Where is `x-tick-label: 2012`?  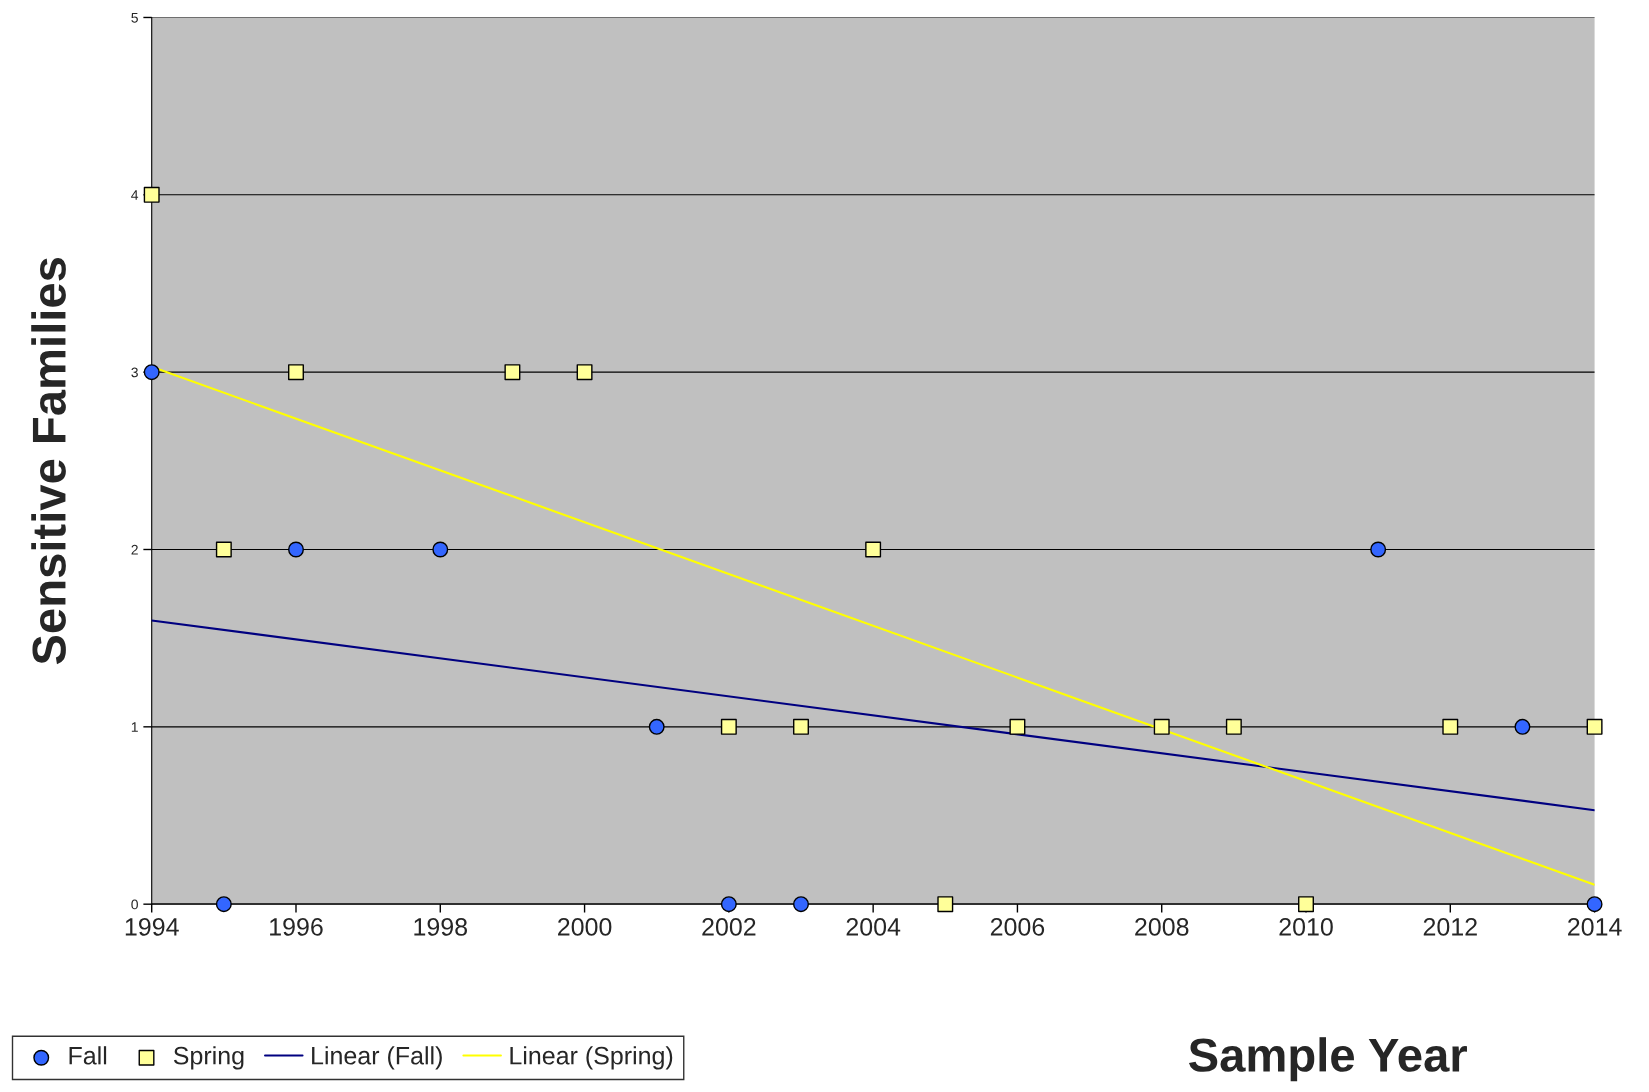 x-tick-label: 2012 is located at coordinates (1450, 927).